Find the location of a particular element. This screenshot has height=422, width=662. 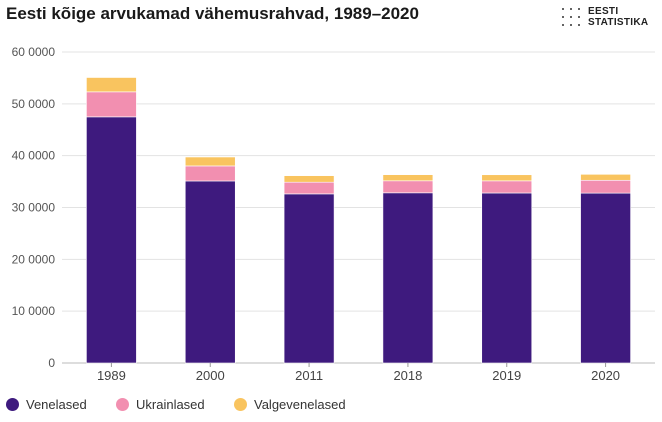

logo-dots-icon is located at coordinates (572, 18).